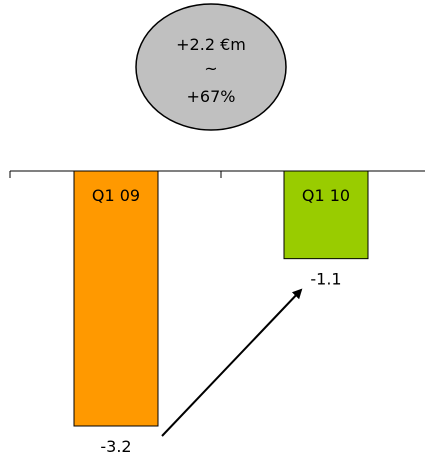 The height and width of the screenshot is (461, 425). What do you see at coordinates (217, 174) in the screenshot?
I see `x-axis` at bounding box center [217, 174].